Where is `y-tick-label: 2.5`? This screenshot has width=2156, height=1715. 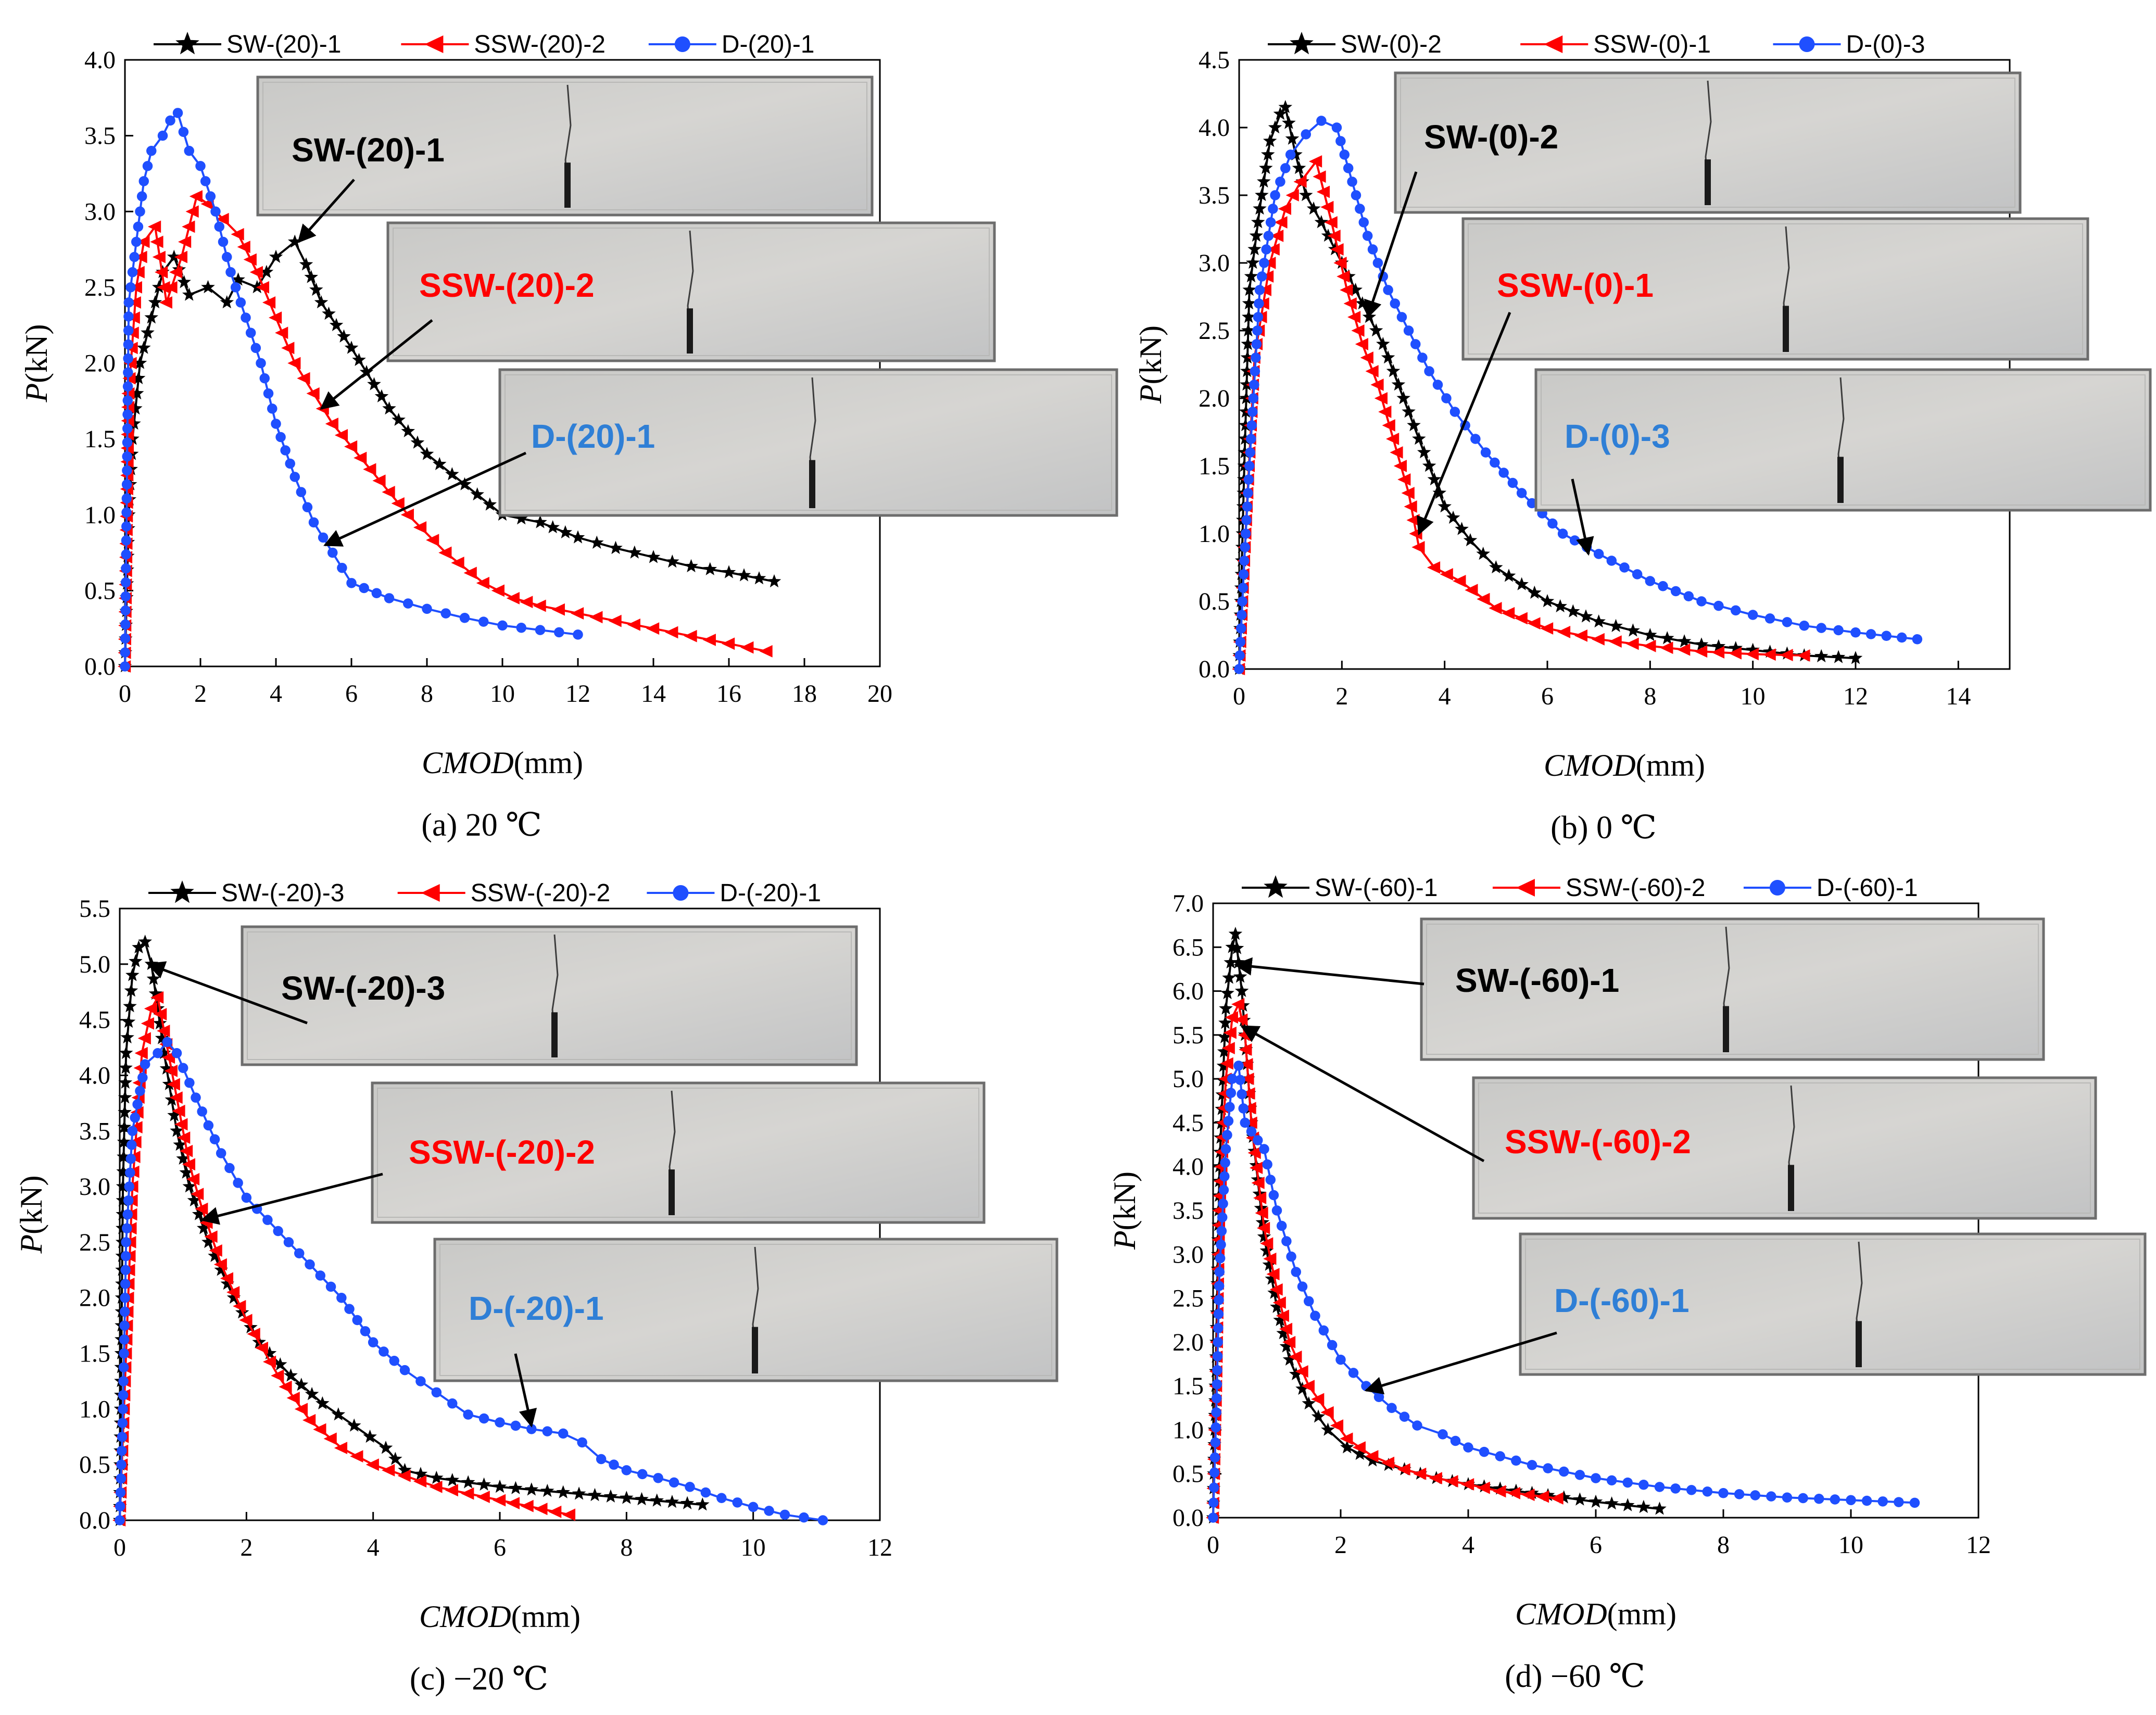
y-tick-label: 2.5 is located at coordinates (1214, 331).